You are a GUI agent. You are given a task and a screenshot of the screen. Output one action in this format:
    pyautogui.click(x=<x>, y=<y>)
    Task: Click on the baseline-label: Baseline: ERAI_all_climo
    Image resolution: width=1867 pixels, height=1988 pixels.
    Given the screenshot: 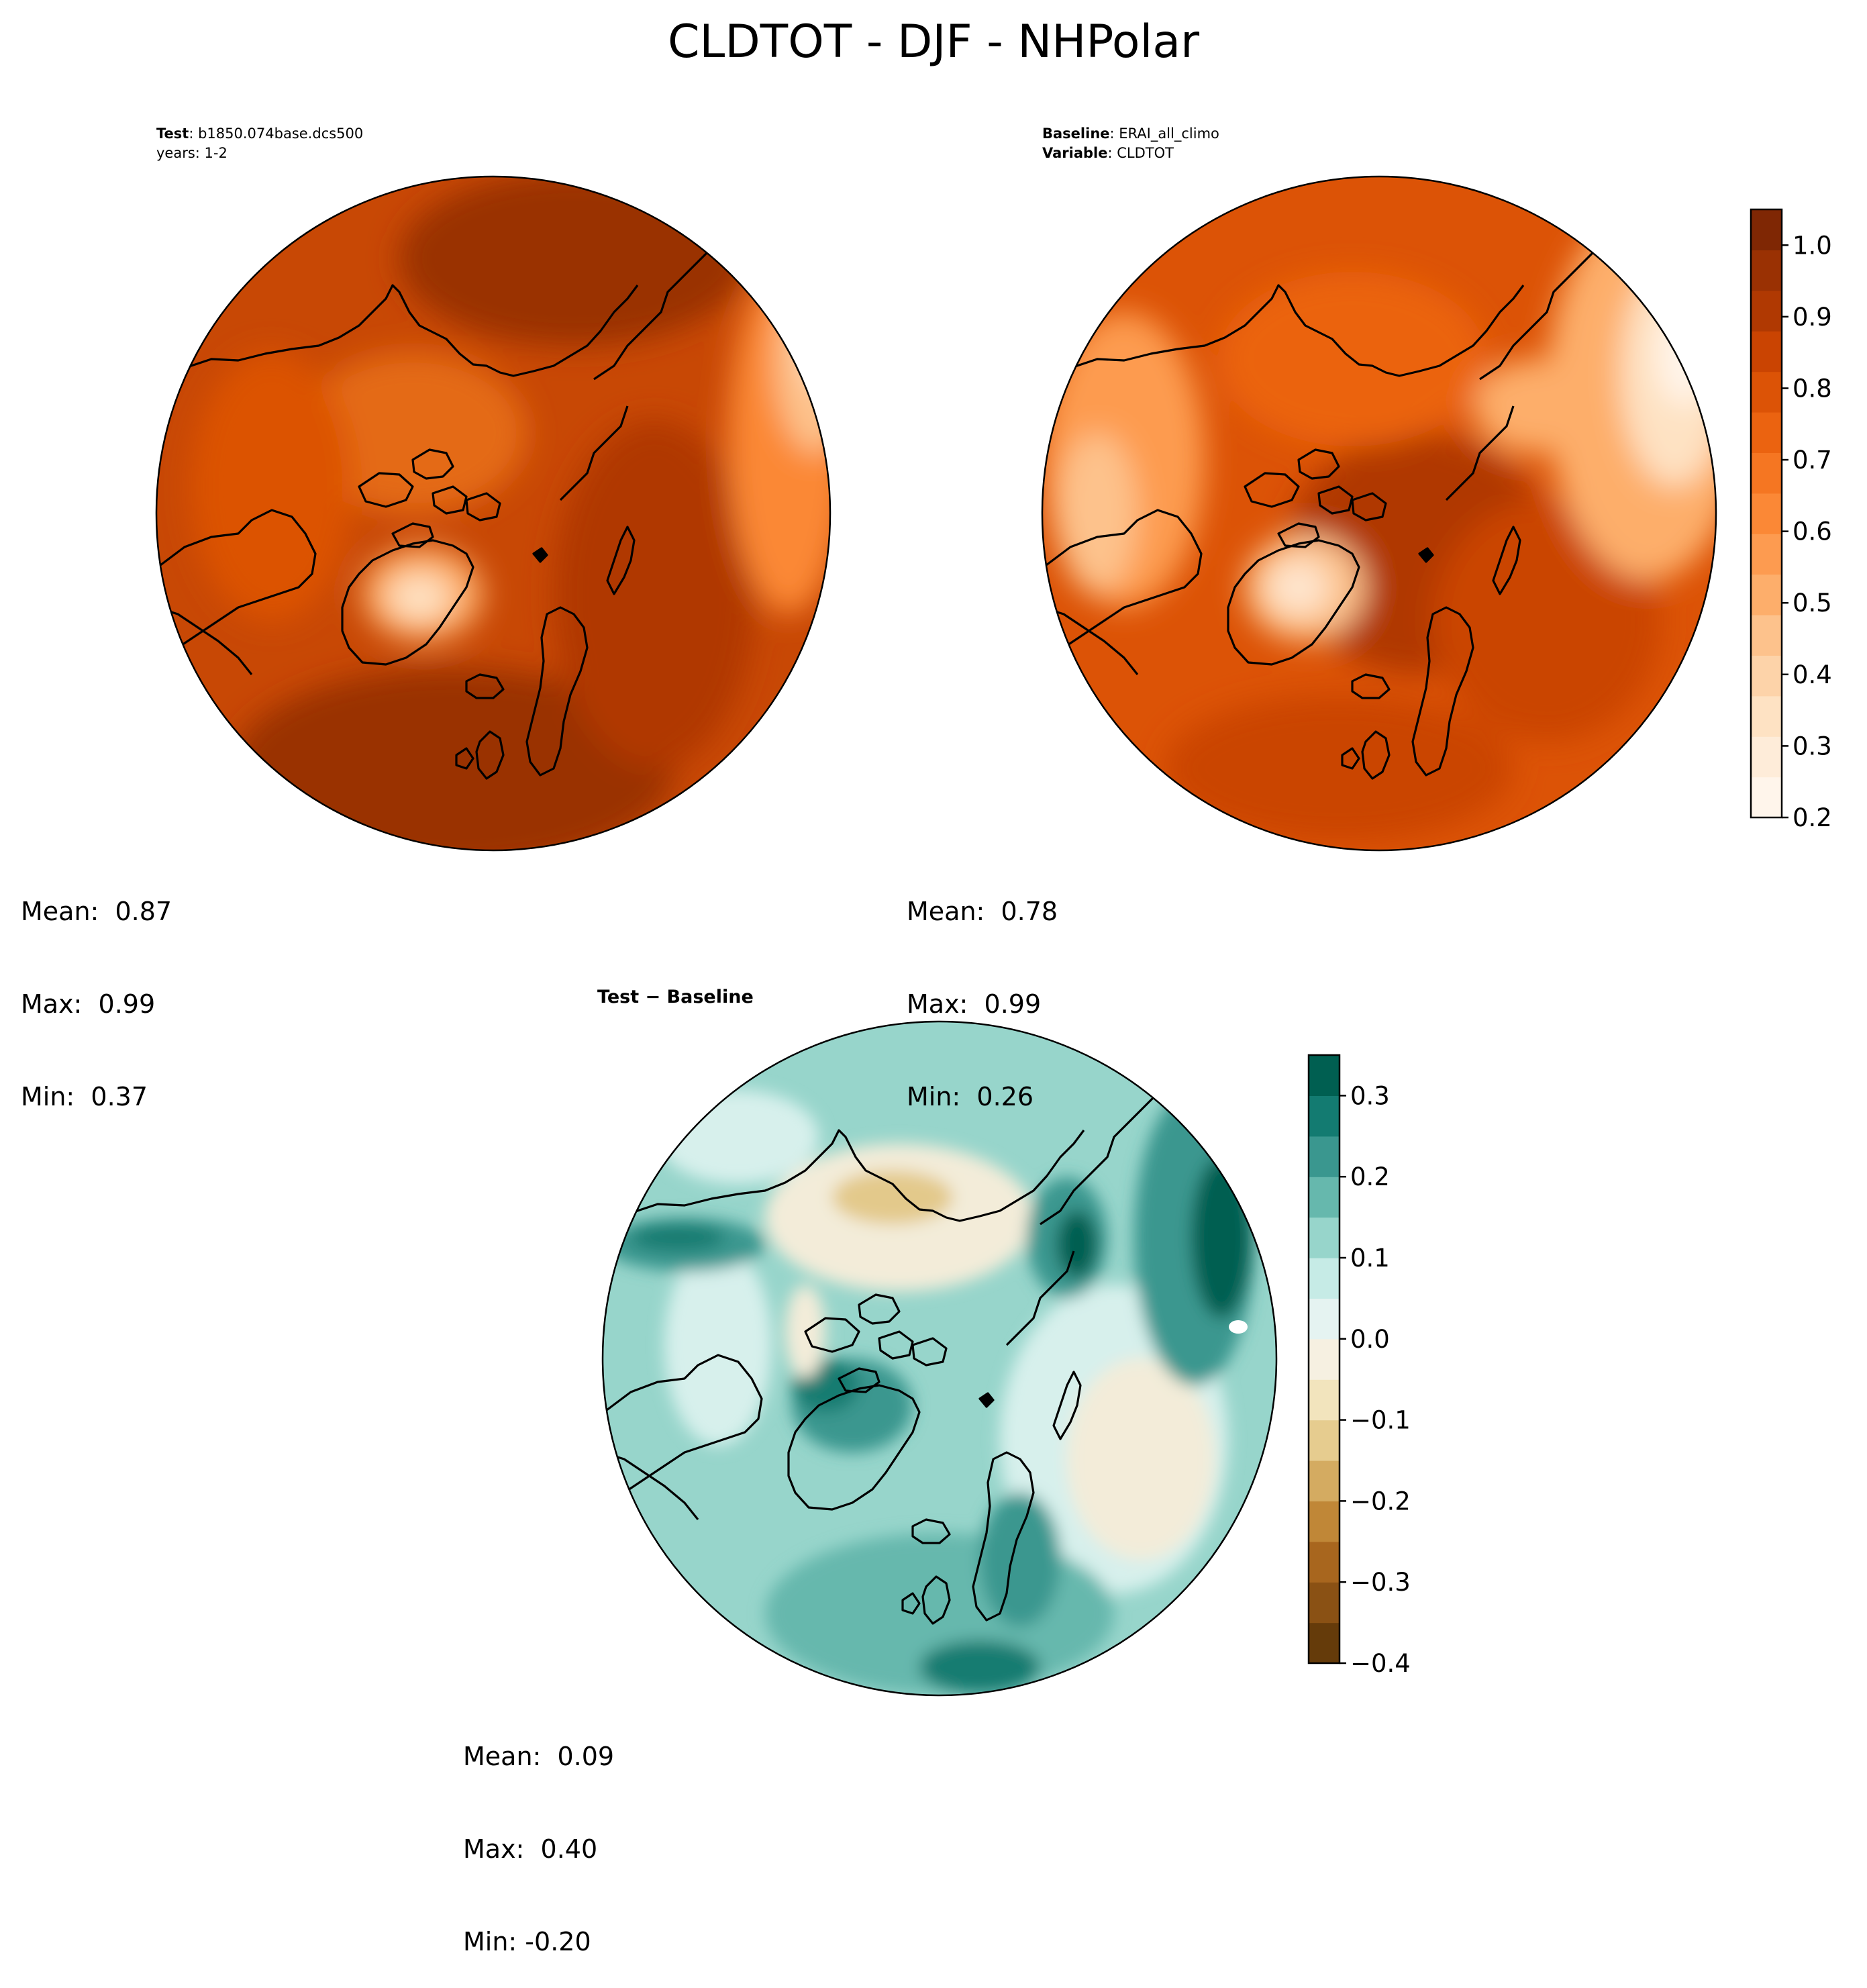 What is the action you would take?
    pyautogui.click(x=1130, y=134)
    